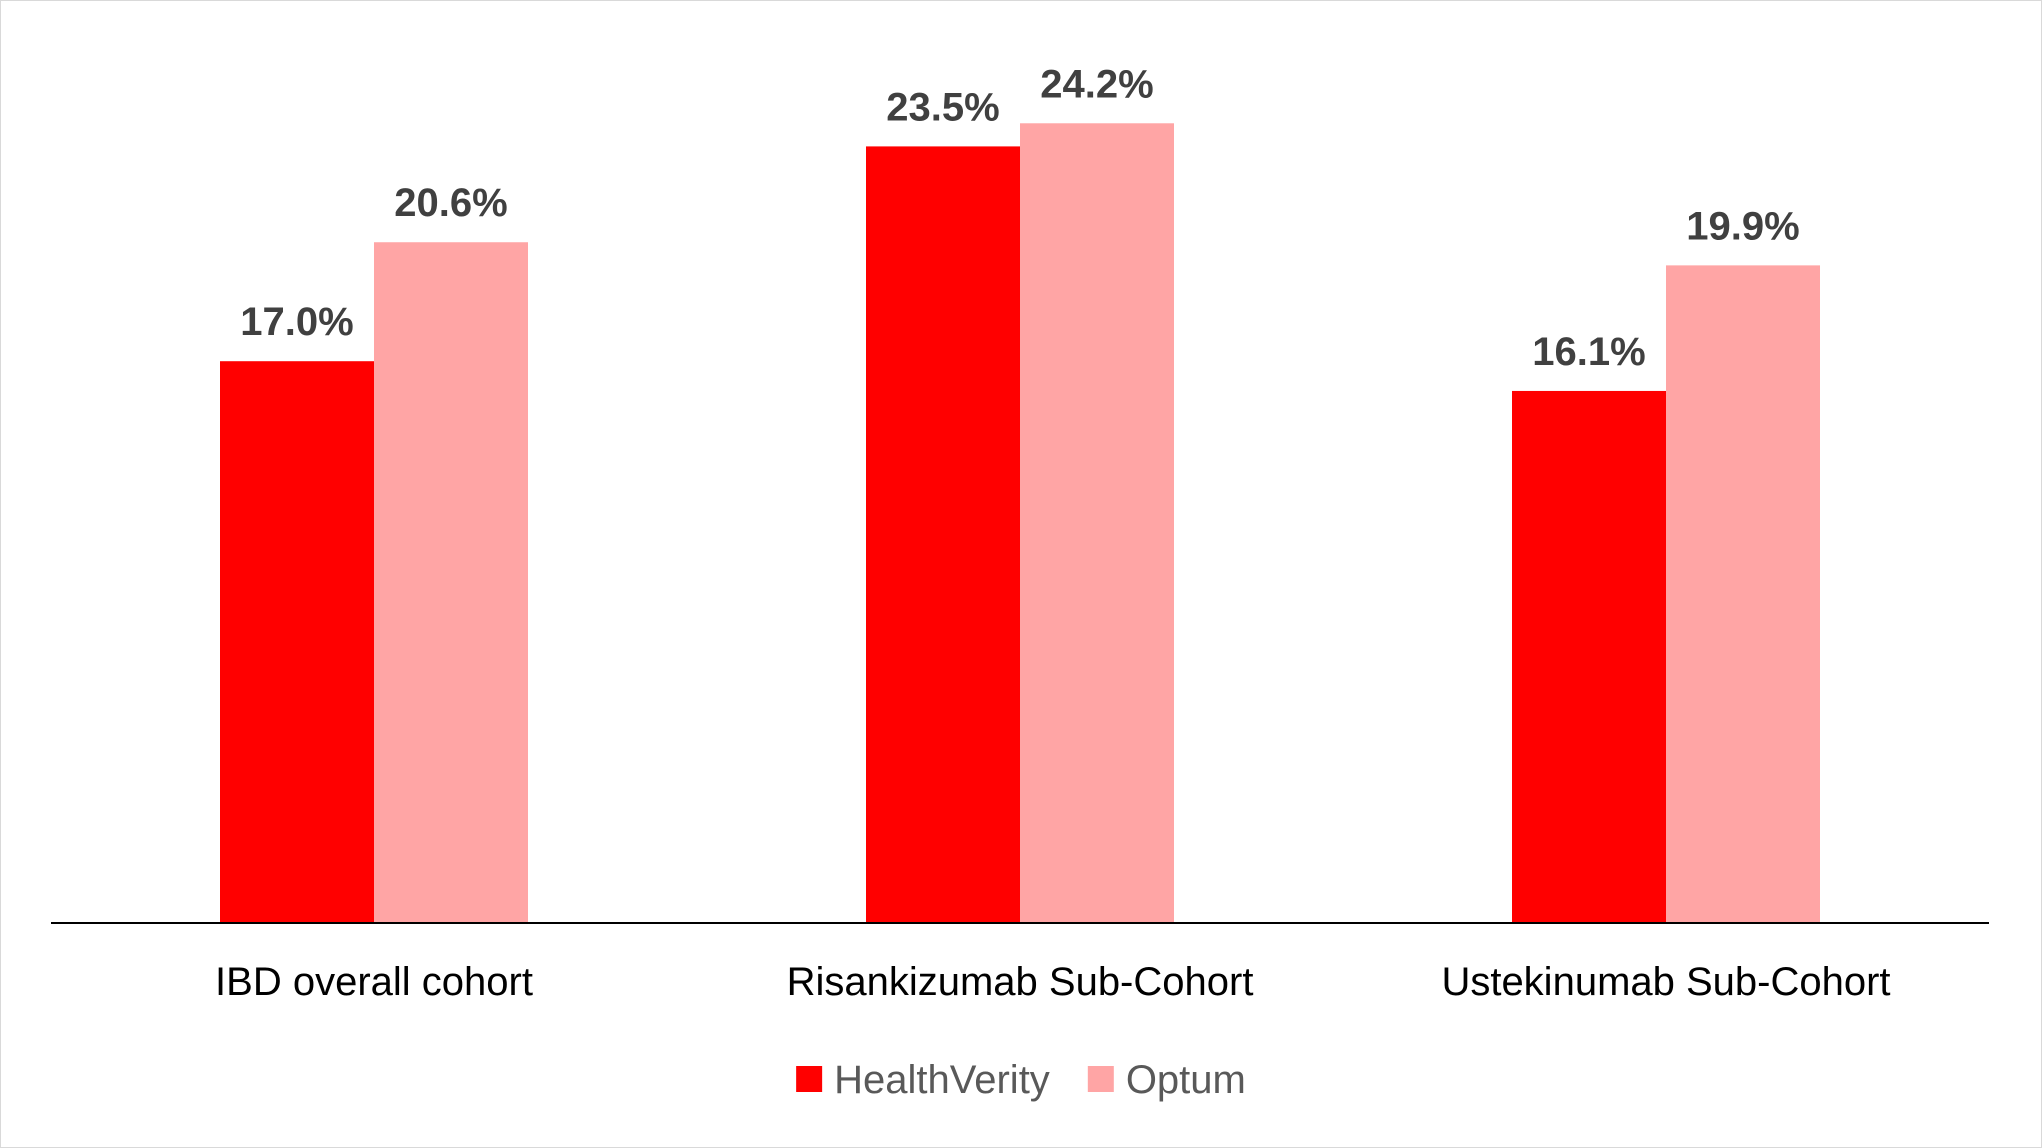 The image size is (2042, 1148). What do you see at coordinates (1665, 982) in the screenshot?
I see `category-label-3: Ustekinumab Sub-Cohort` at bounding box center [1665, 982].